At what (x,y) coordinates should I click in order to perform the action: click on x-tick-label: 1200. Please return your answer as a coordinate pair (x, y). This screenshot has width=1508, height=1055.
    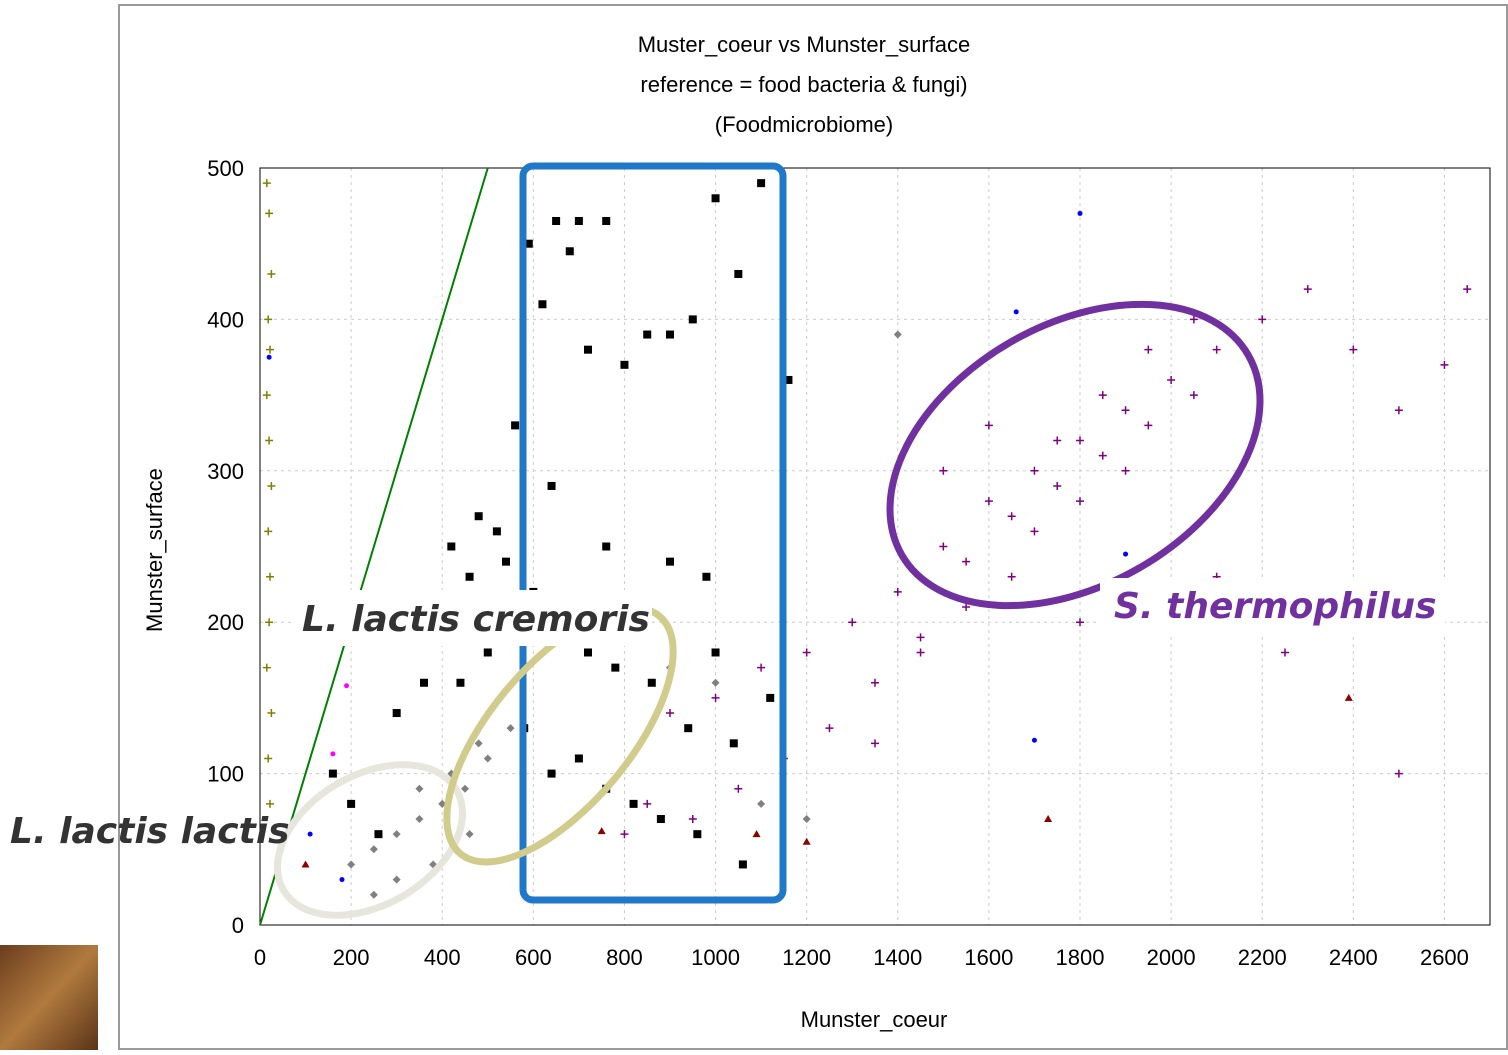
    Looking at the image, I should click on (806, 957).